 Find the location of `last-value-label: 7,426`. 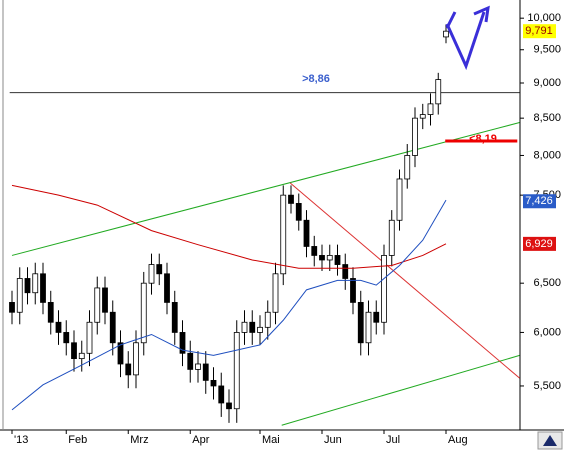

last-value-label: 7,426 is located at coordinates (539, 201).